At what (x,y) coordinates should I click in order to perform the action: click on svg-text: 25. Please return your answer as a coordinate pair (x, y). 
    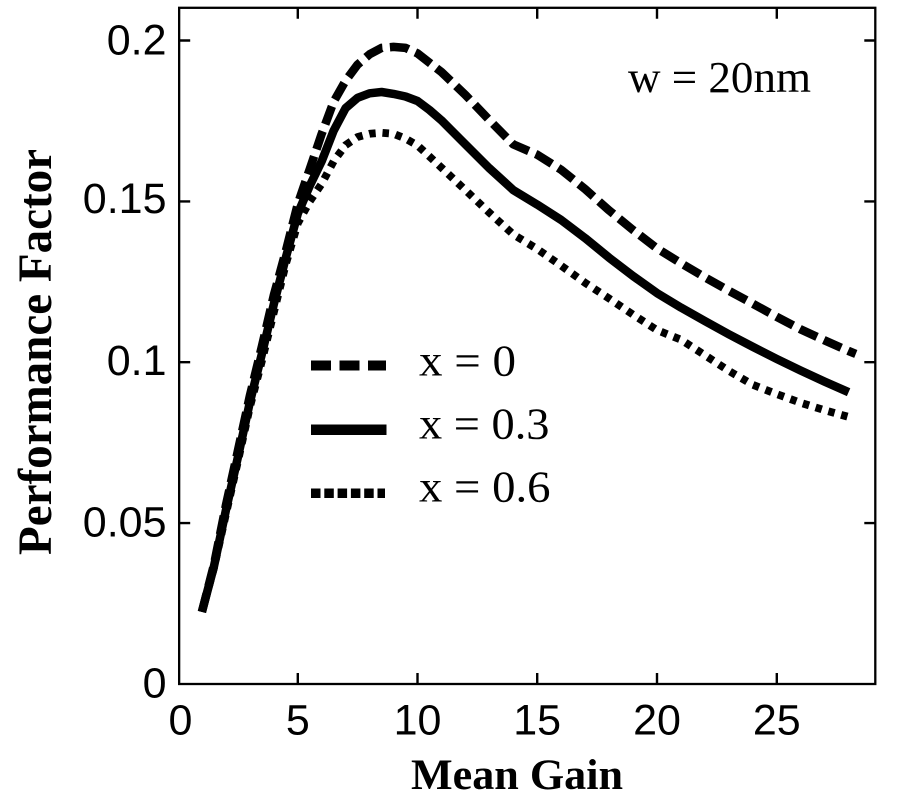
    Looking at the image, I should click on (777, 721).